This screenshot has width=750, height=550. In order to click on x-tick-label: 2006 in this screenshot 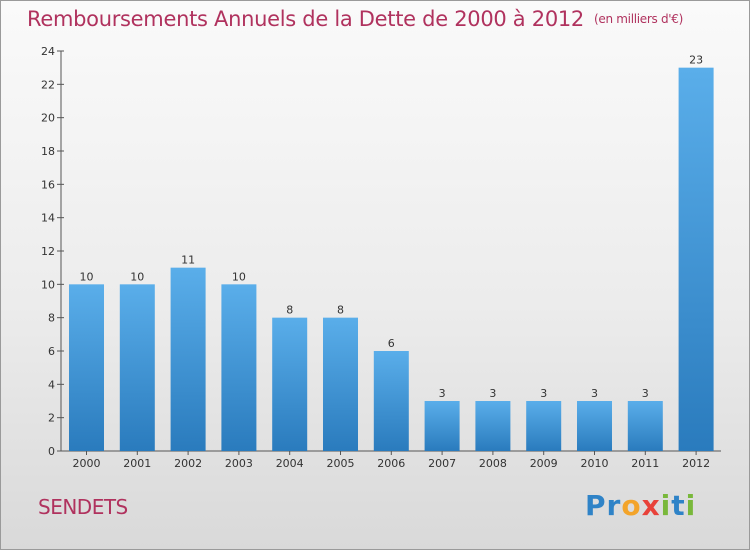, I will do `click(391, 463)`.